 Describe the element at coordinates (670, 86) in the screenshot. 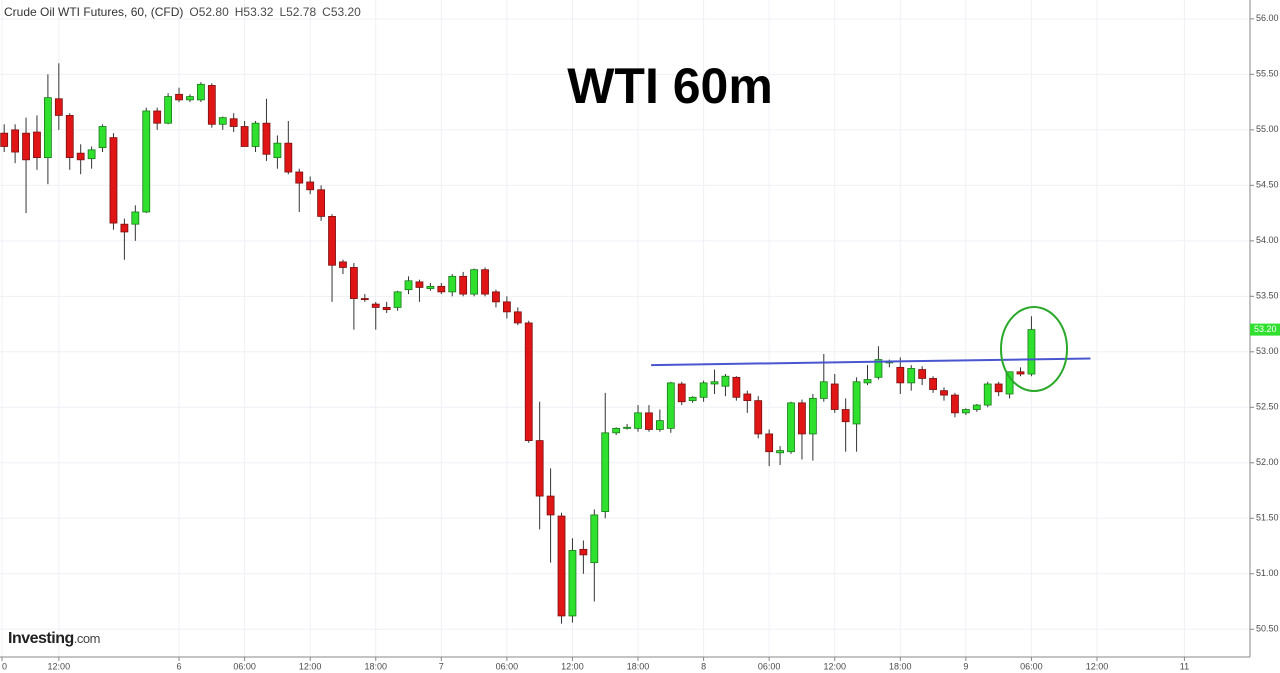

I see `chart-title: WTI 60m` at that location.